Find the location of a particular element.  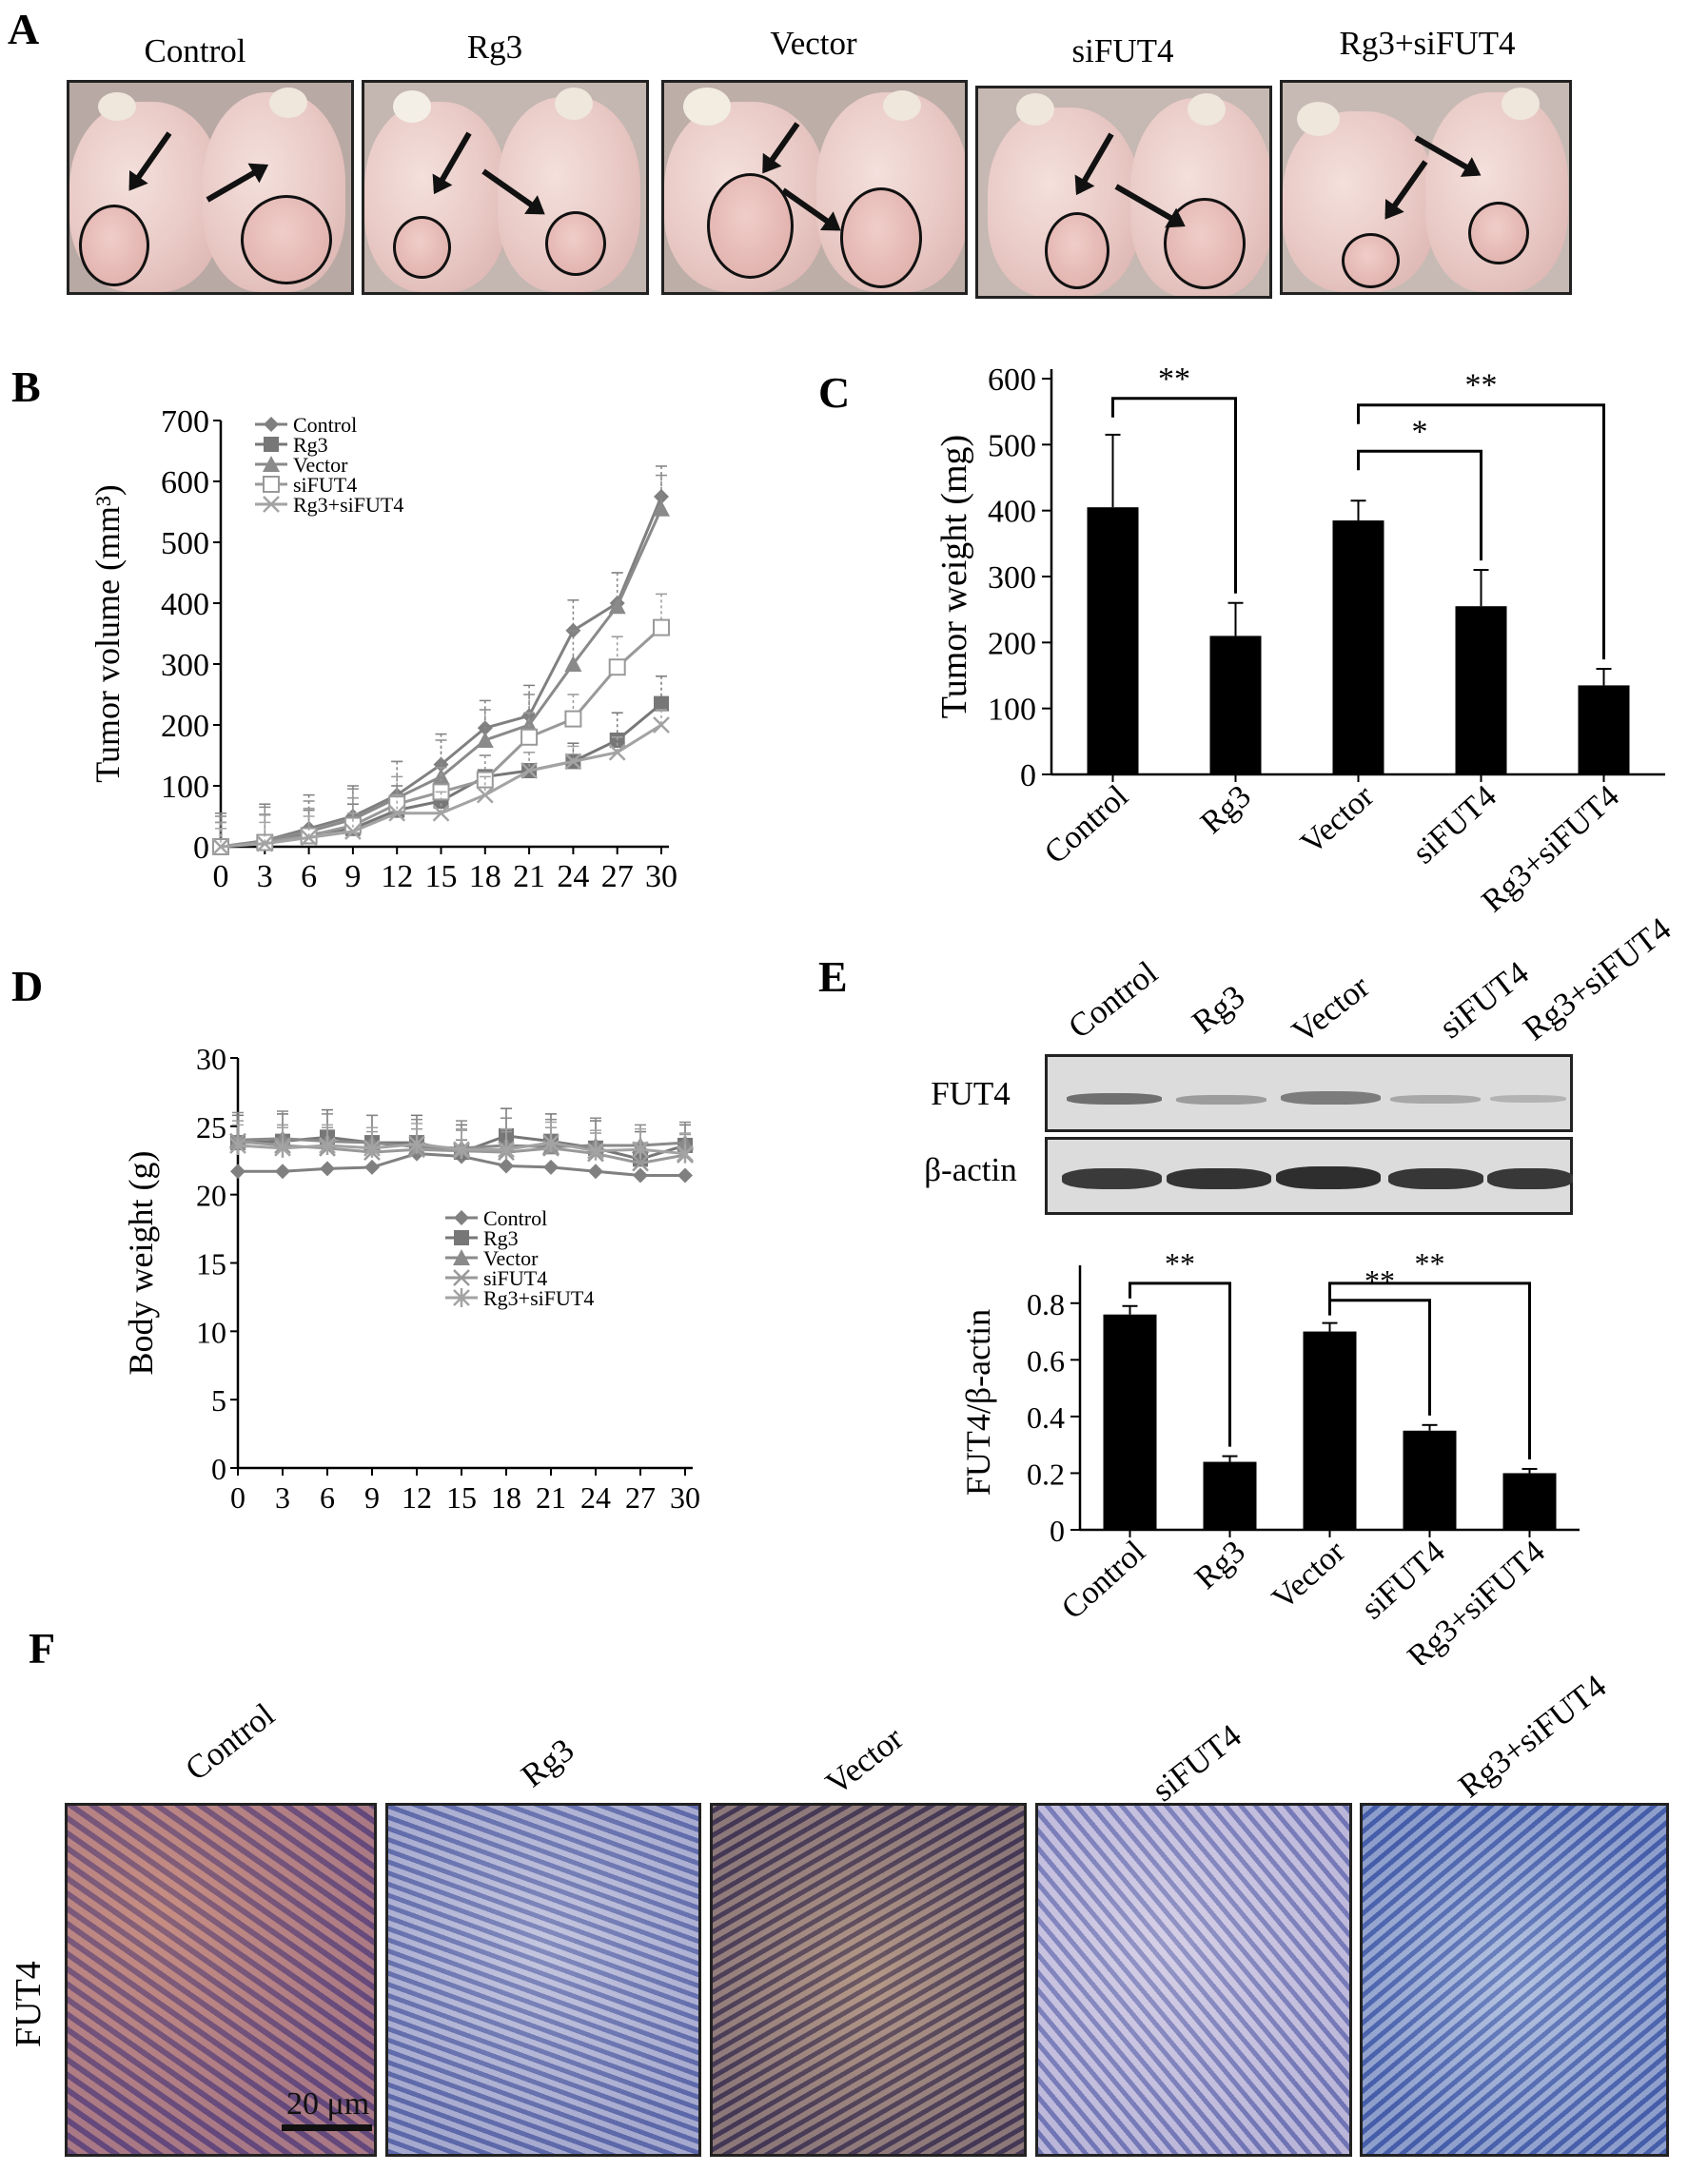

panel-label-e: E is located at coordinates (833, 977).